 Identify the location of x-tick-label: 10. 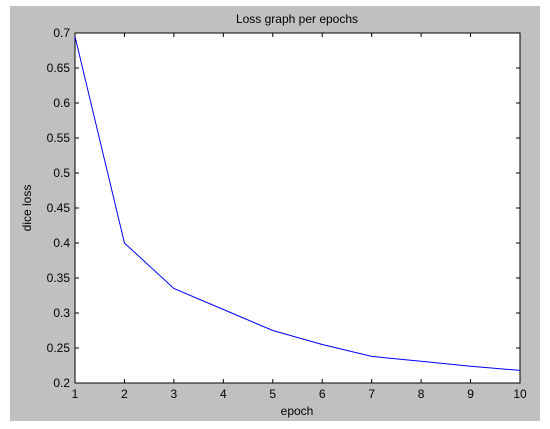
(520, 394).